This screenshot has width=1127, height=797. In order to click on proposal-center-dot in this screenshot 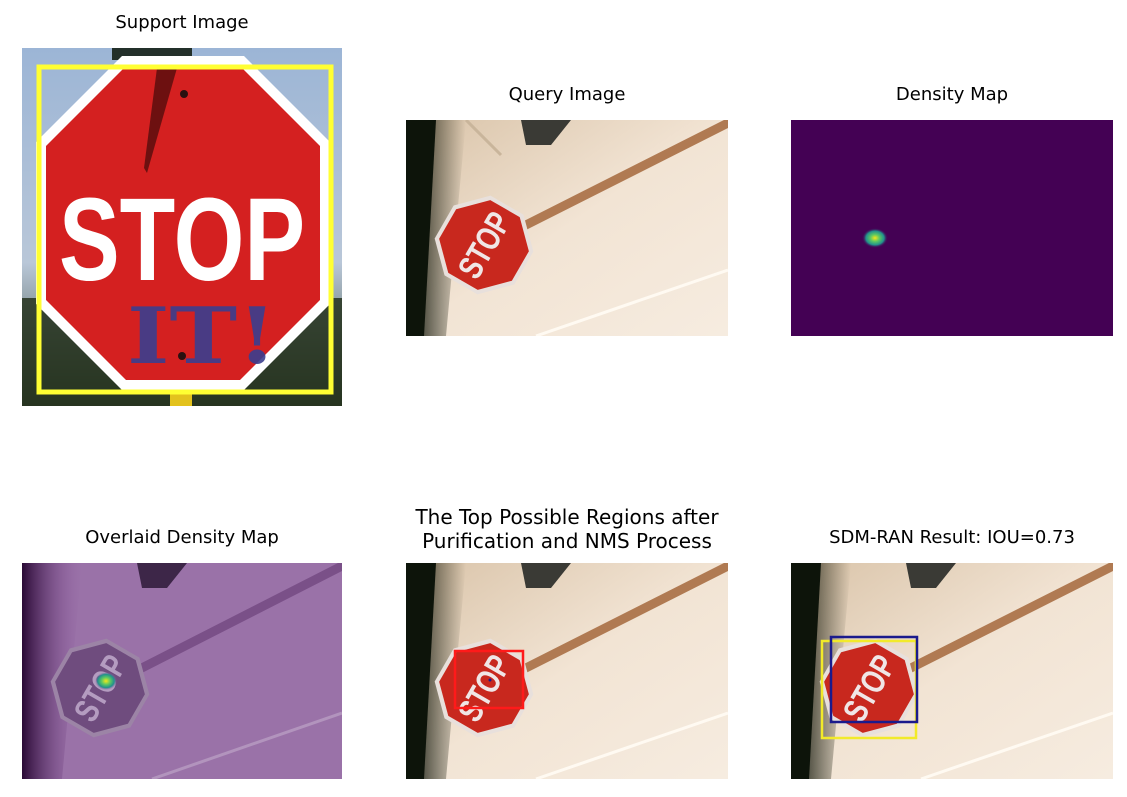, I will do `click(490, 680)`.